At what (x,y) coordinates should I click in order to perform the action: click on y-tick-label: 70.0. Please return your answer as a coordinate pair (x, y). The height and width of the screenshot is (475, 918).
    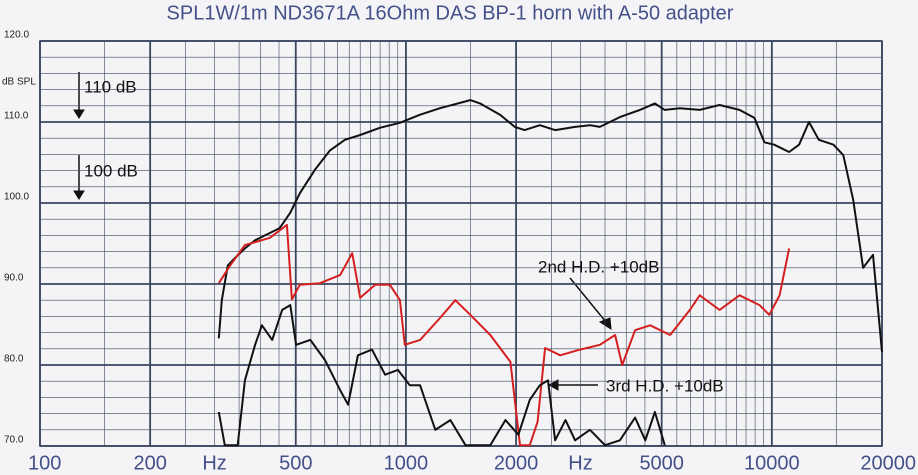
    Looking at the image, I should click on (14, 440).